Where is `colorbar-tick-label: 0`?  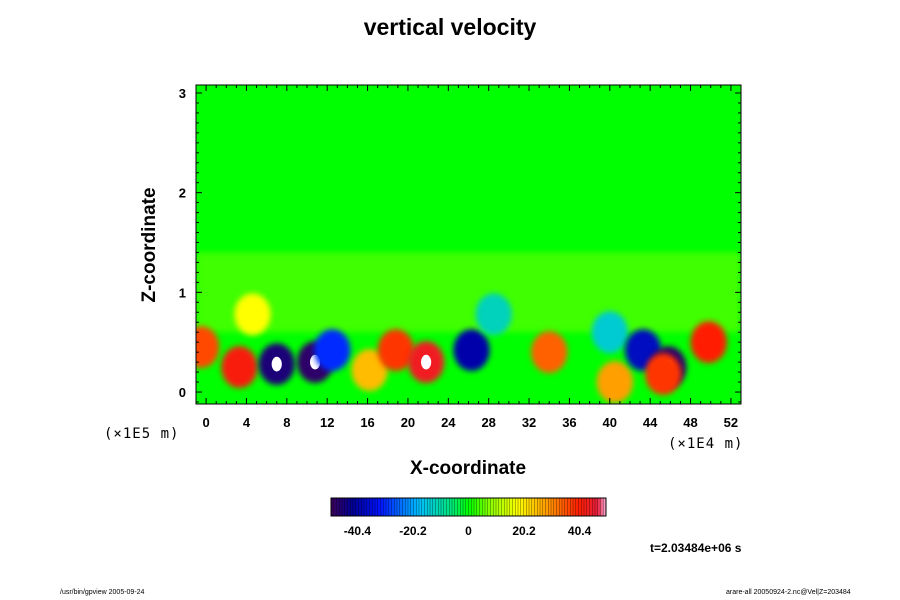 colorbar-tick-label: 0 is located at coordinates (468, 531).